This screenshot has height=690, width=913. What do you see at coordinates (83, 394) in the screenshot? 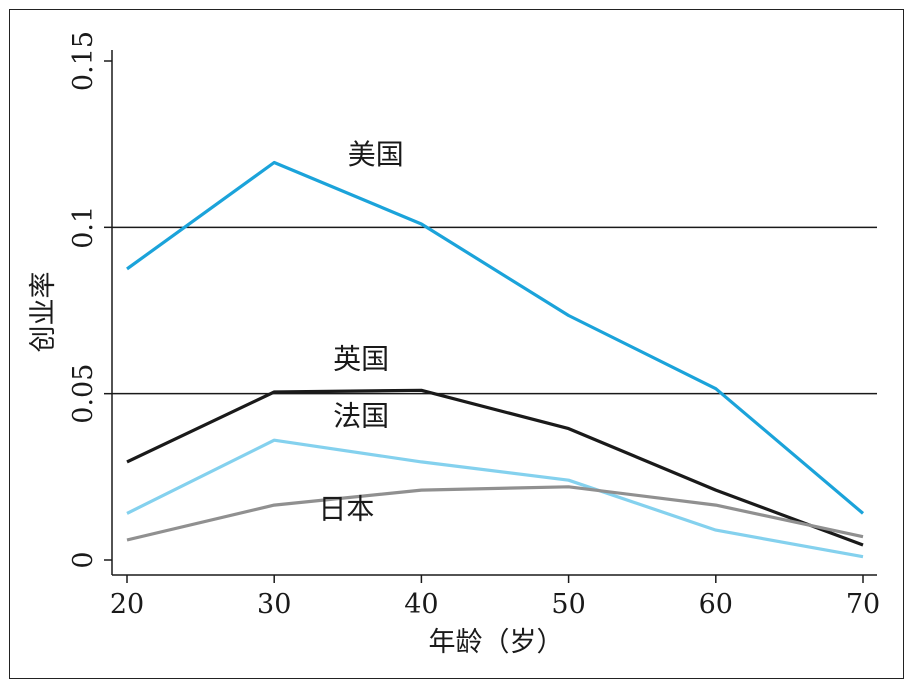
I see `y-tick-label-1: 0.05` at bounding box center [83, 394].